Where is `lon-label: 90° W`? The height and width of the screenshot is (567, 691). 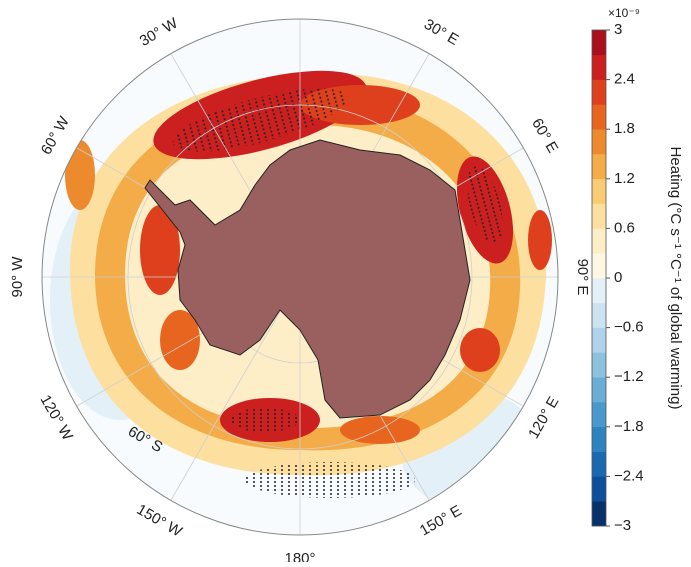
lon-label: 90° W is located at coordinates (17, 277).